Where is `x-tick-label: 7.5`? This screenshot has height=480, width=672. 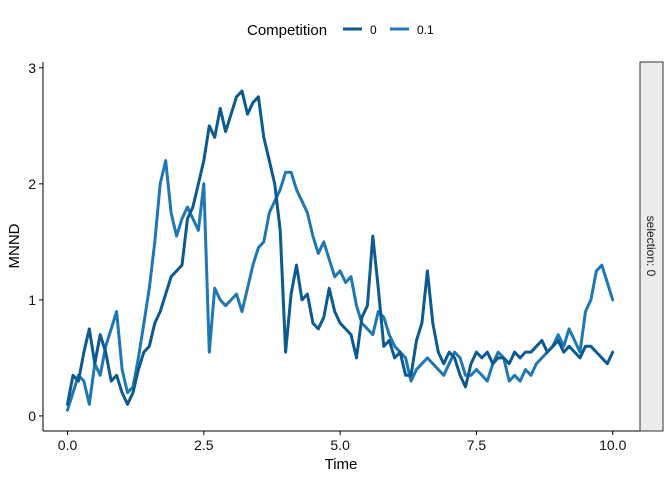 x-tick-label: 7.5 is located at coordinates (477, 445).